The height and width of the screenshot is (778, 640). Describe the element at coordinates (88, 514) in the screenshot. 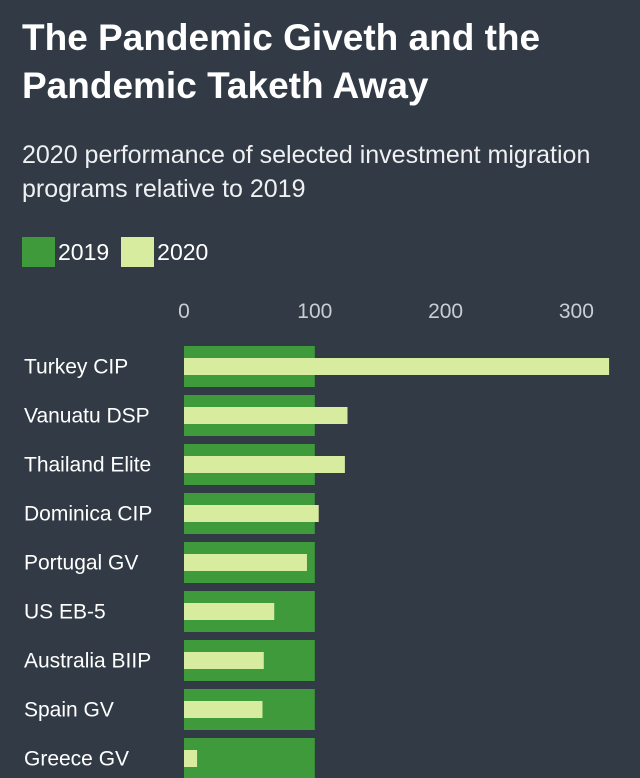

I see `category-label-3: Dominica CIP` at that location.